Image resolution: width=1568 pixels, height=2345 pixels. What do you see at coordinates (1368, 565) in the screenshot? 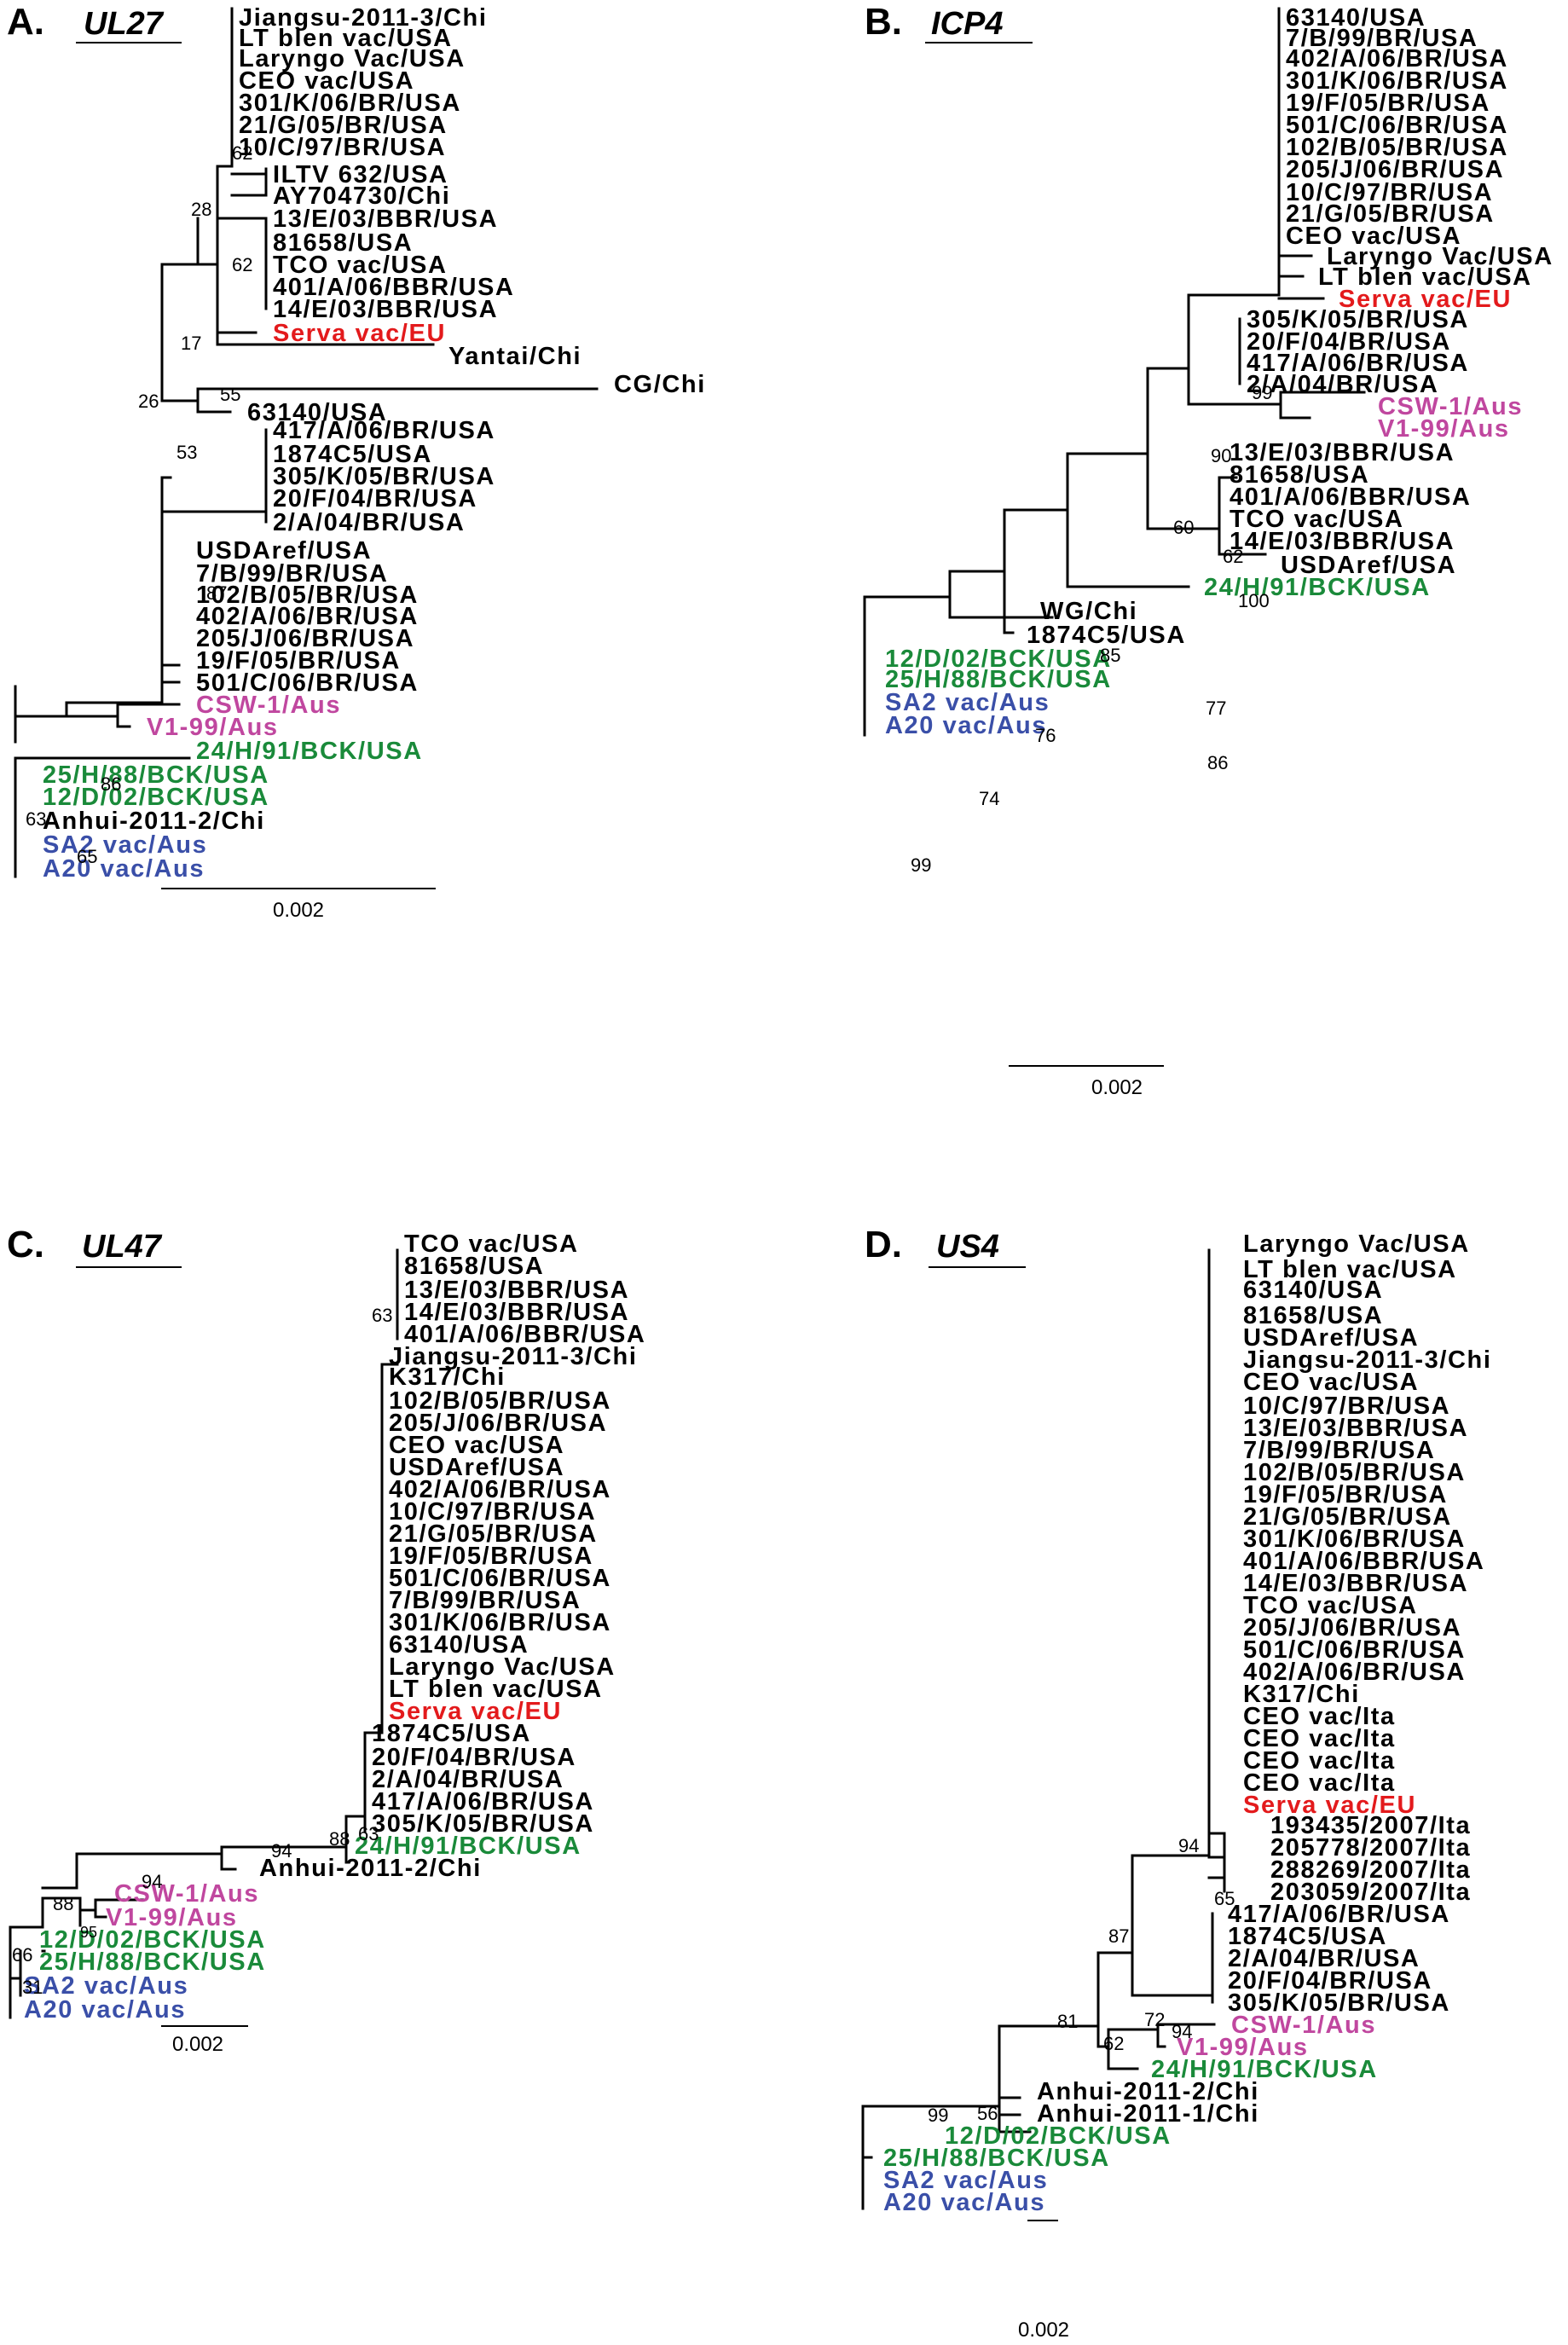
I see `panel-b-leaf-label: USDAref/USA` at bounding box center [1368, 565].